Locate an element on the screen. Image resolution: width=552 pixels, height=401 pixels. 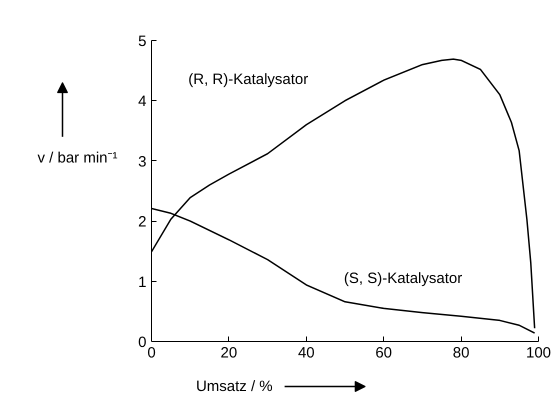
y-tick-label: 0 is located at coordinates (142, 342).